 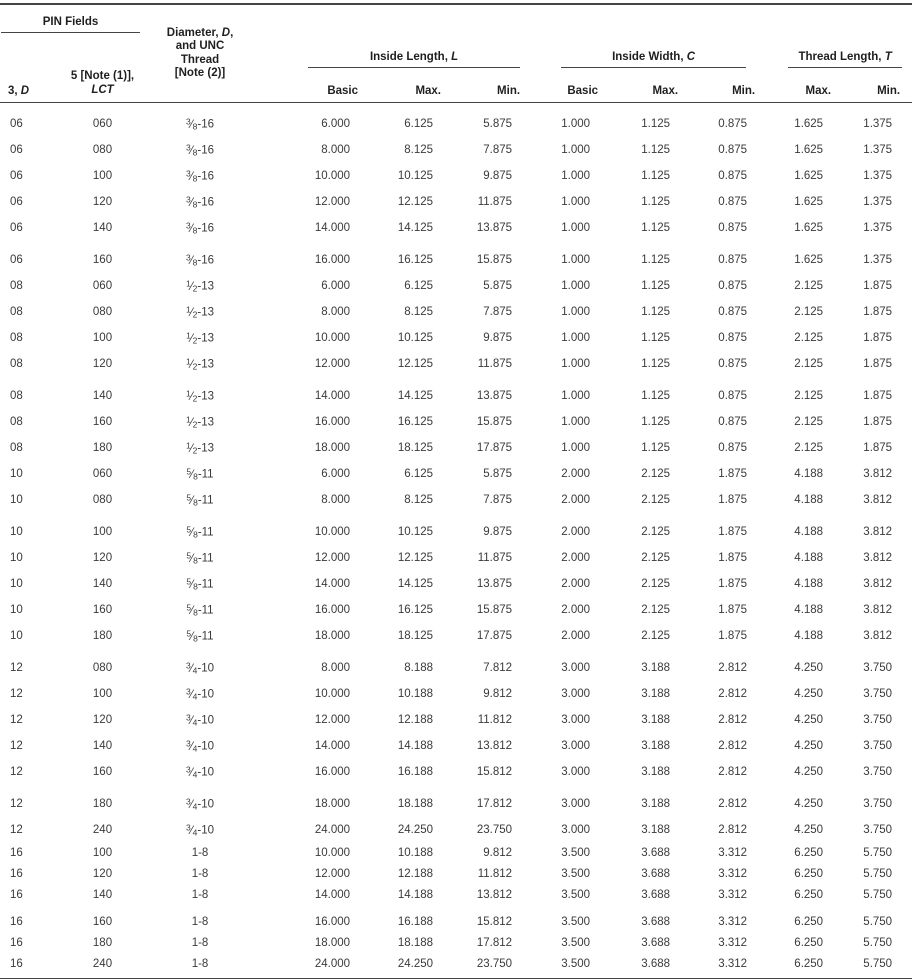 I want to click on cell-length-basic: 18.000, so click(x=332, y=447).